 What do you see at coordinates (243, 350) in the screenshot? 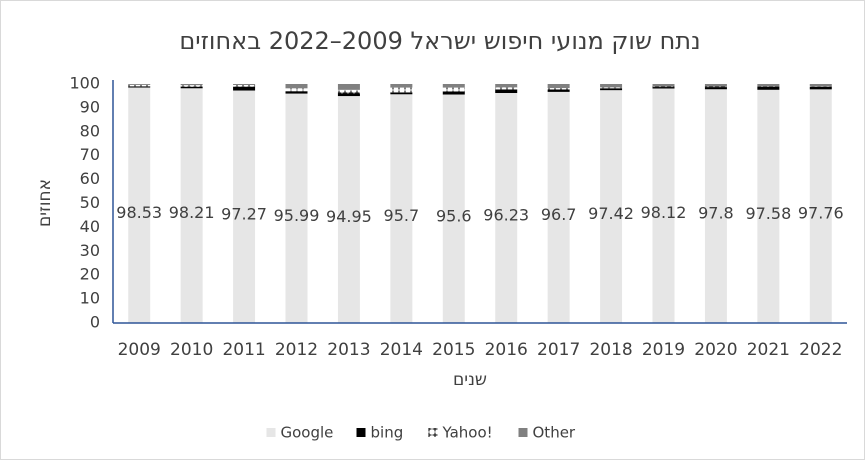
I see `x-tick-label: 2011` at bounding box center [243, 350].